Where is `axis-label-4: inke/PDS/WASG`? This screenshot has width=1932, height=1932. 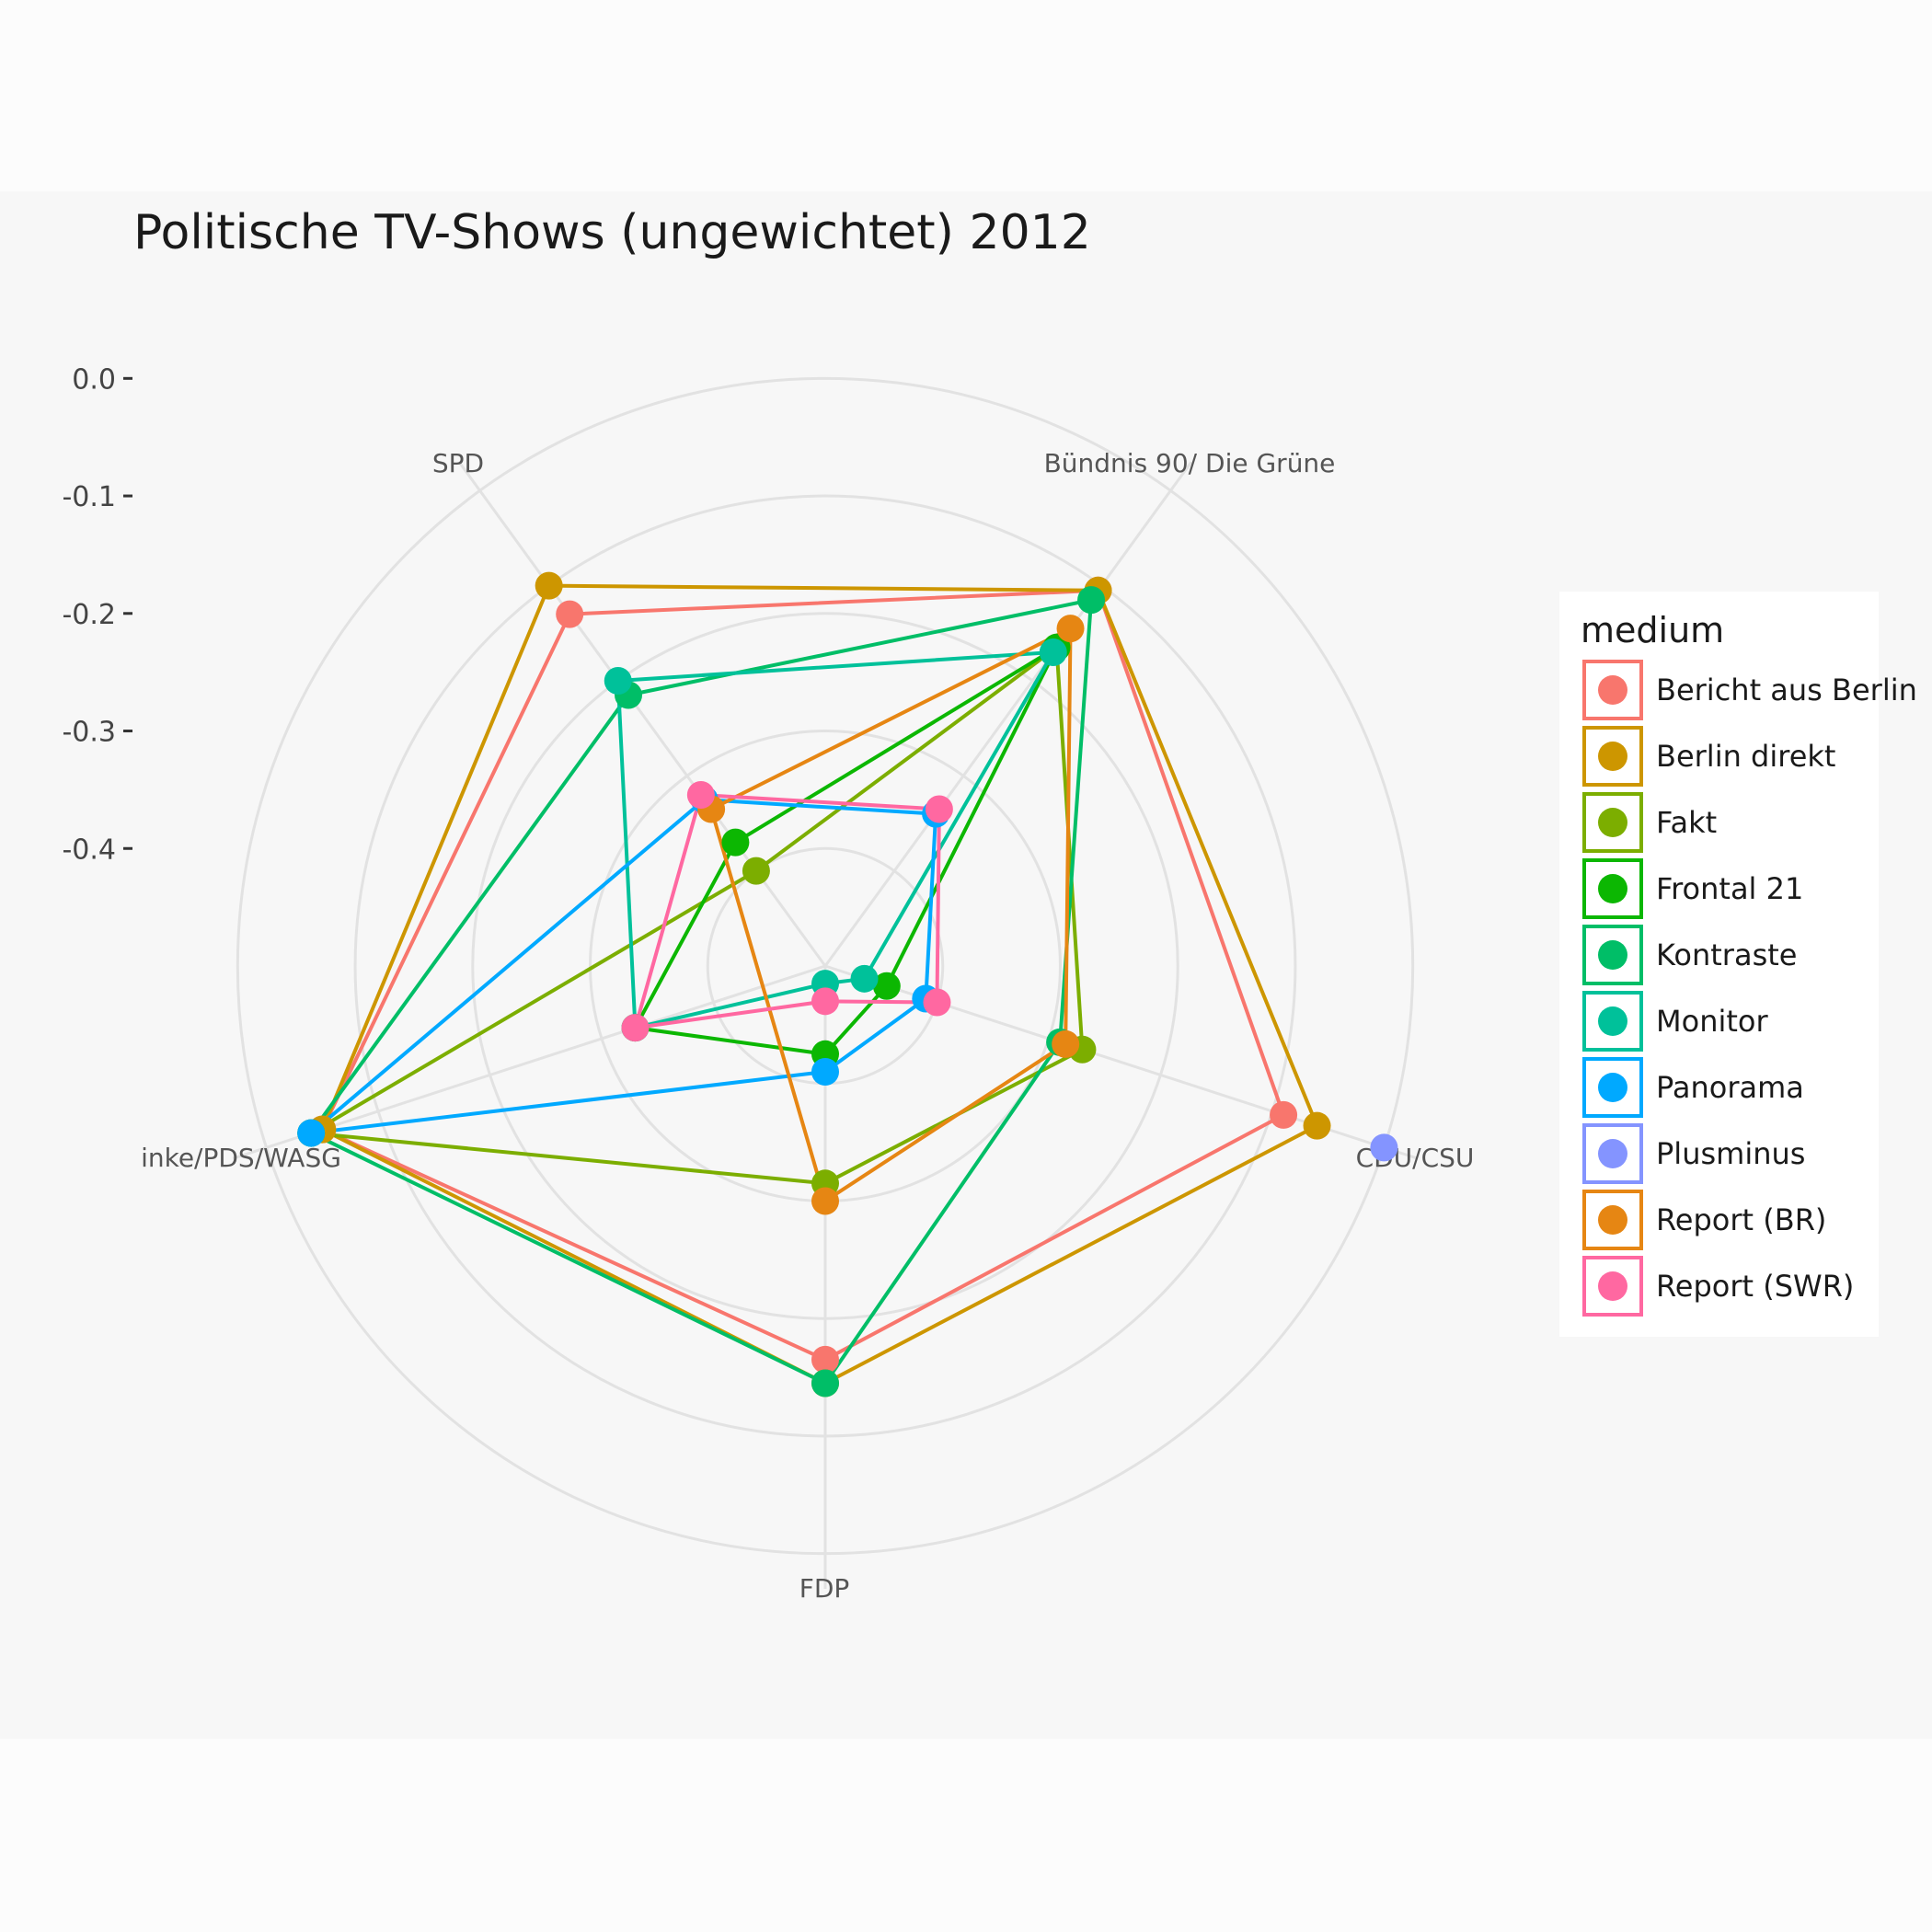 axis-label-4: inke/PDS/WASG is located at coordinates (241, 1158).